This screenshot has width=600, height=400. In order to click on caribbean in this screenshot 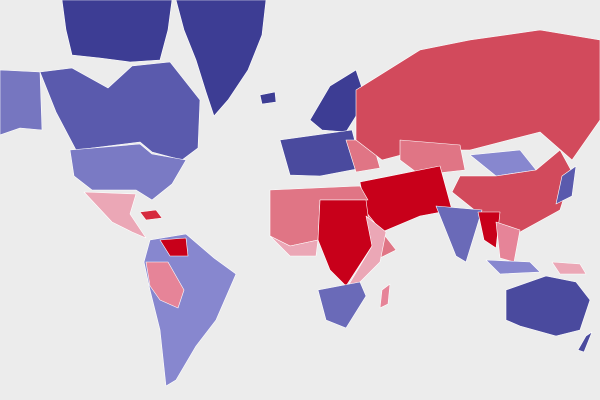, I will do `click(151, 215)`.